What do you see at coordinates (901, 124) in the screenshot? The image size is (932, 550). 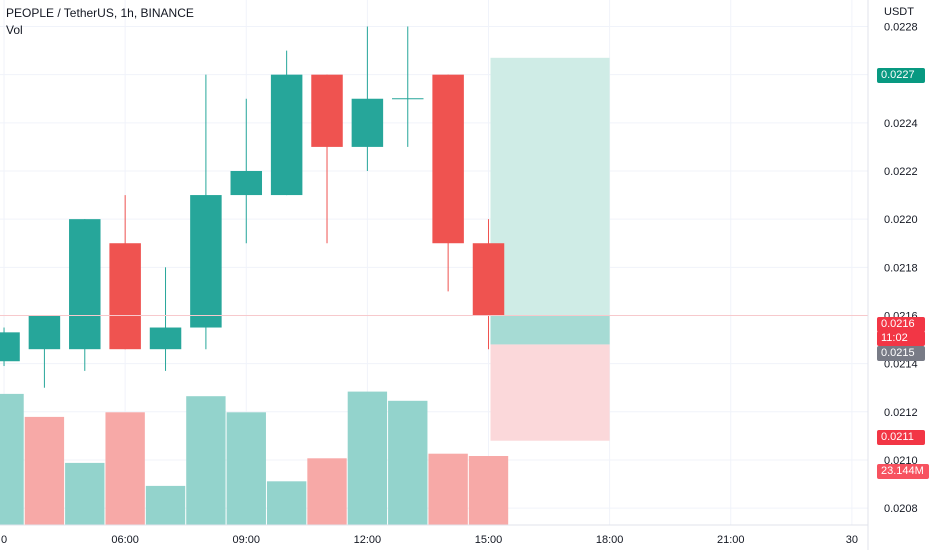 I see `price-tick-label: 0.0224` at bounding box center [901, 124].